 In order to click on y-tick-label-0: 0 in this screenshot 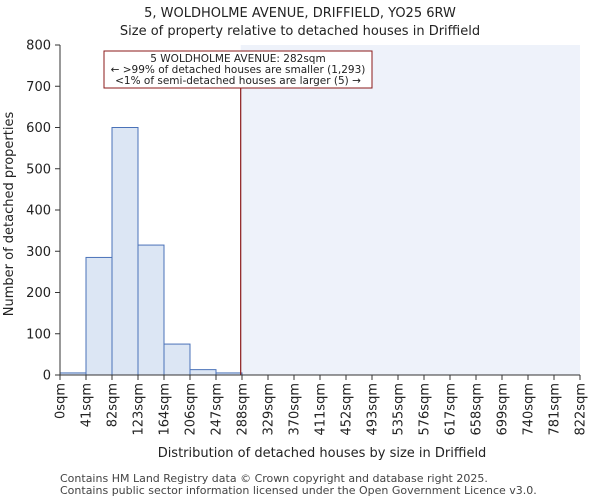, I will do `click(47, 376)`.